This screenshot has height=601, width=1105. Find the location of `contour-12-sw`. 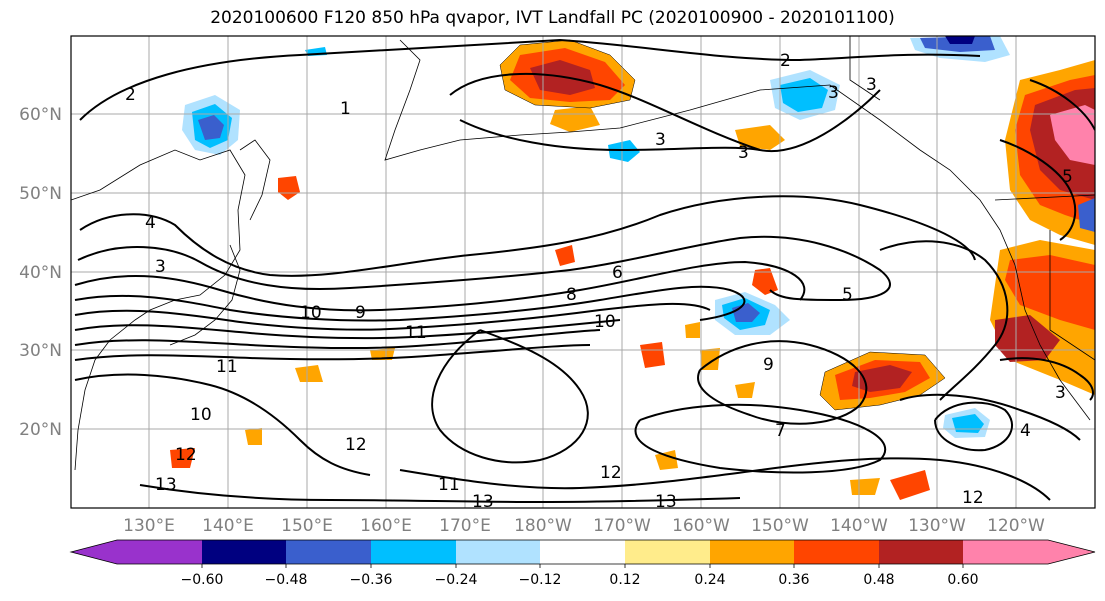

contour-12-sw is located at coordinates (222, 424).